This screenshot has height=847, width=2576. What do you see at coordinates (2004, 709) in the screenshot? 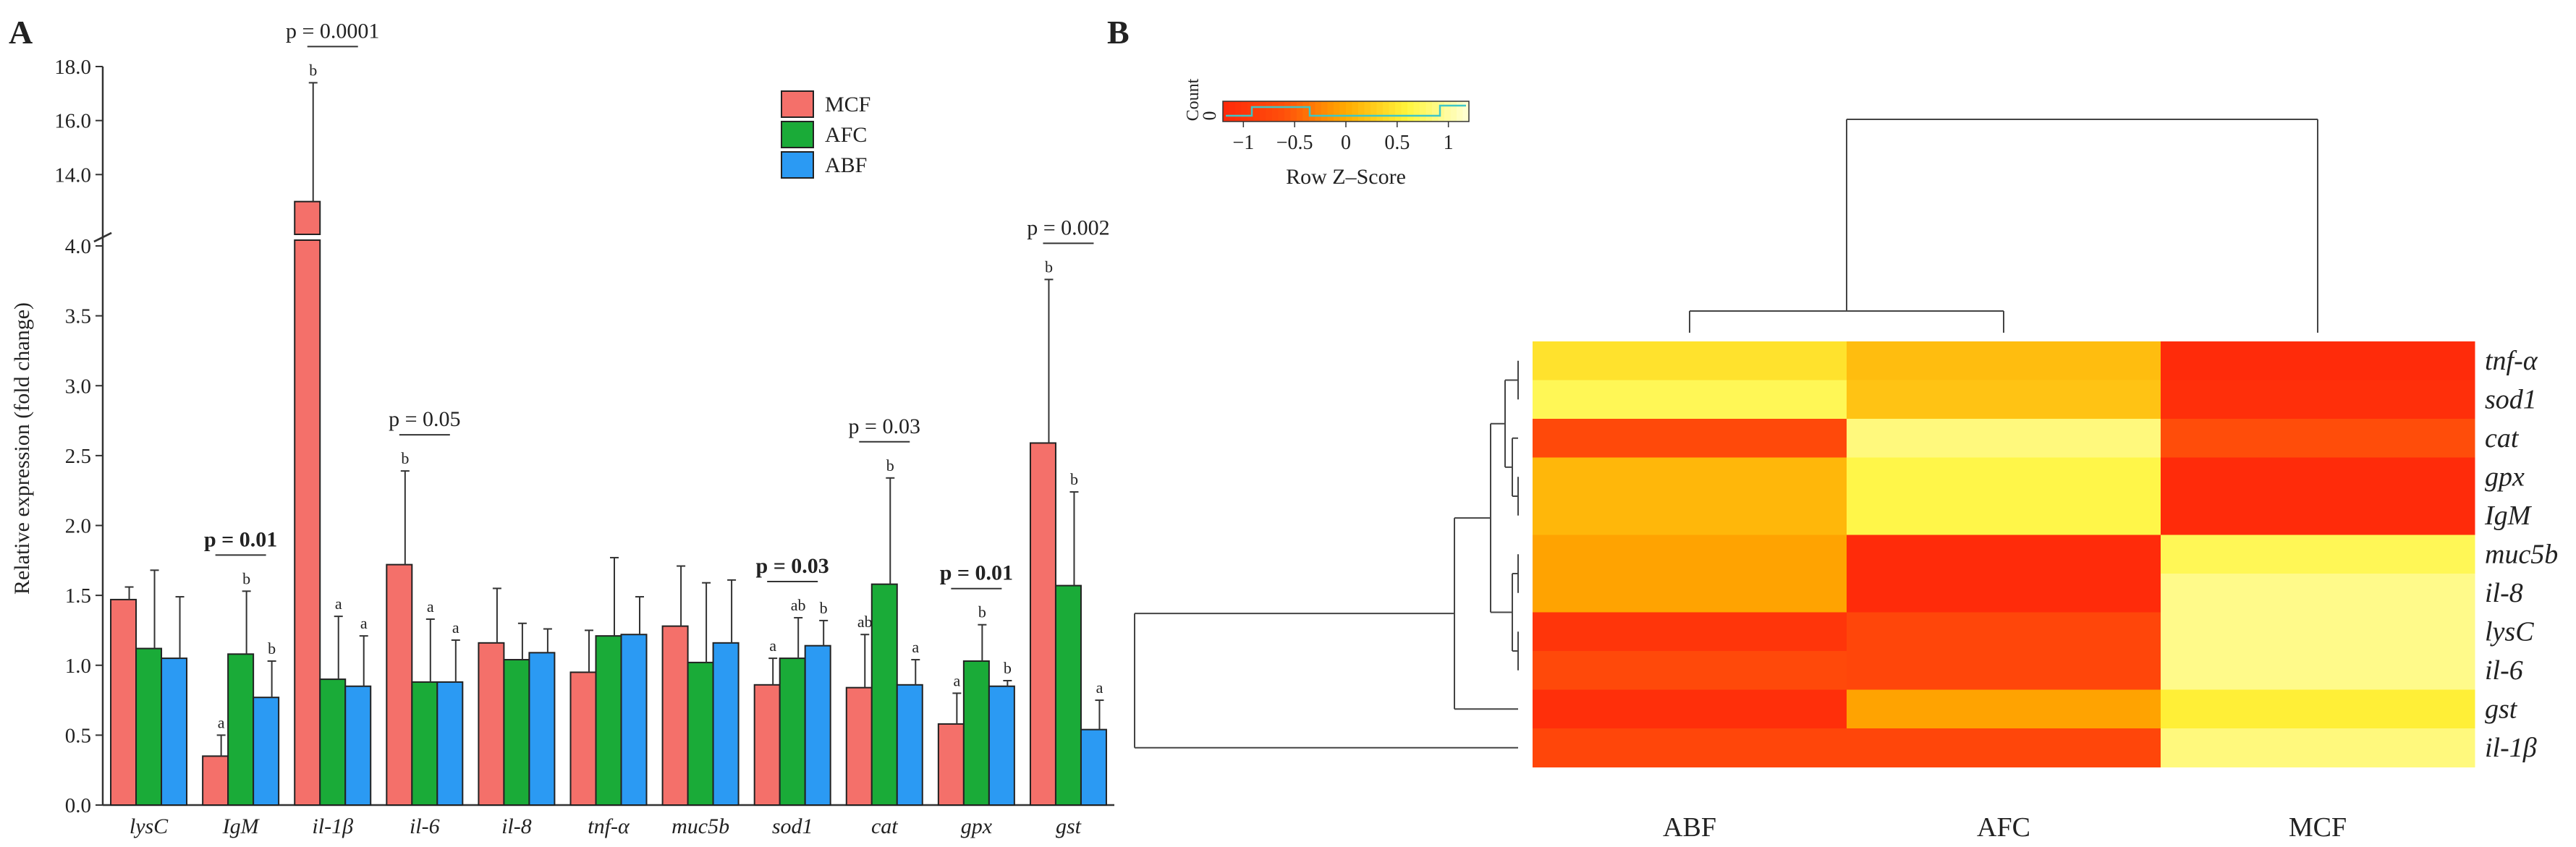
I see `heatmap-cell-gst-afc` at bounding box center [2004, 709].